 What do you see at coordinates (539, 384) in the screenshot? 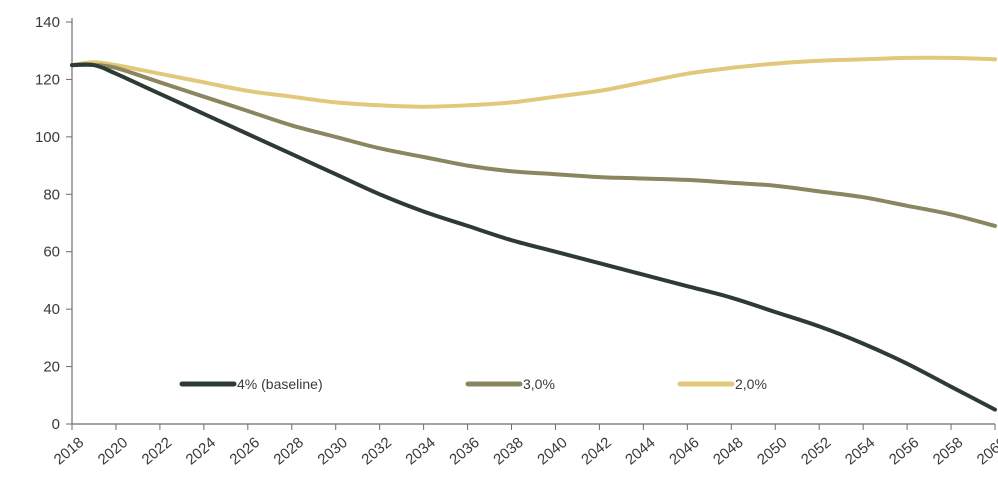
I see `legend-label-1: 3,0%` at bounding box center [539, 384].